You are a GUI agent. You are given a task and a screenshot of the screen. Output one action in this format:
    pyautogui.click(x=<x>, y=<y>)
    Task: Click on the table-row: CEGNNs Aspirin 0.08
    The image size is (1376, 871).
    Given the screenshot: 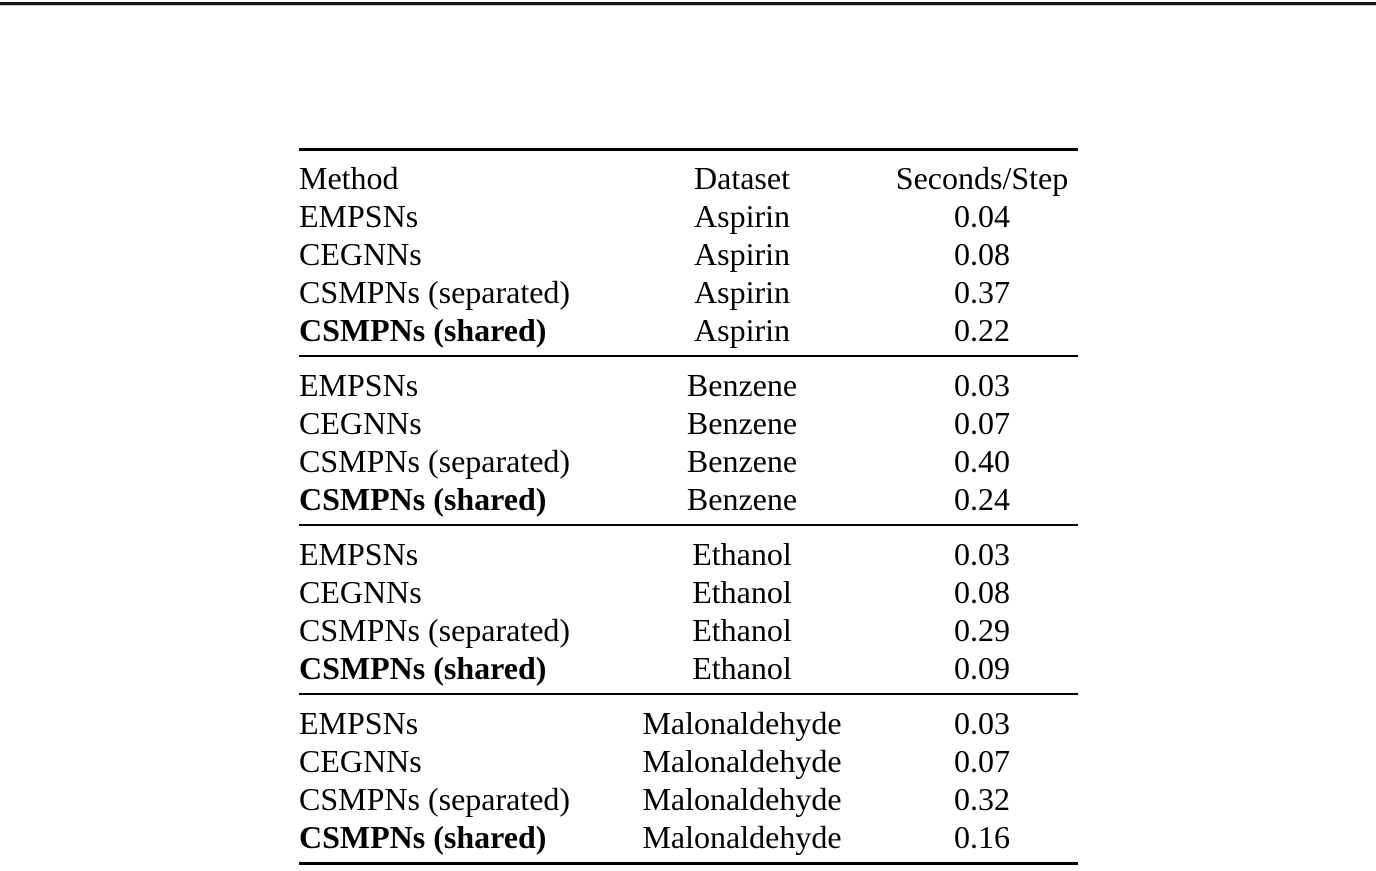 What is the action you would take?
    pyautogui.click(x=688, y=254)
    